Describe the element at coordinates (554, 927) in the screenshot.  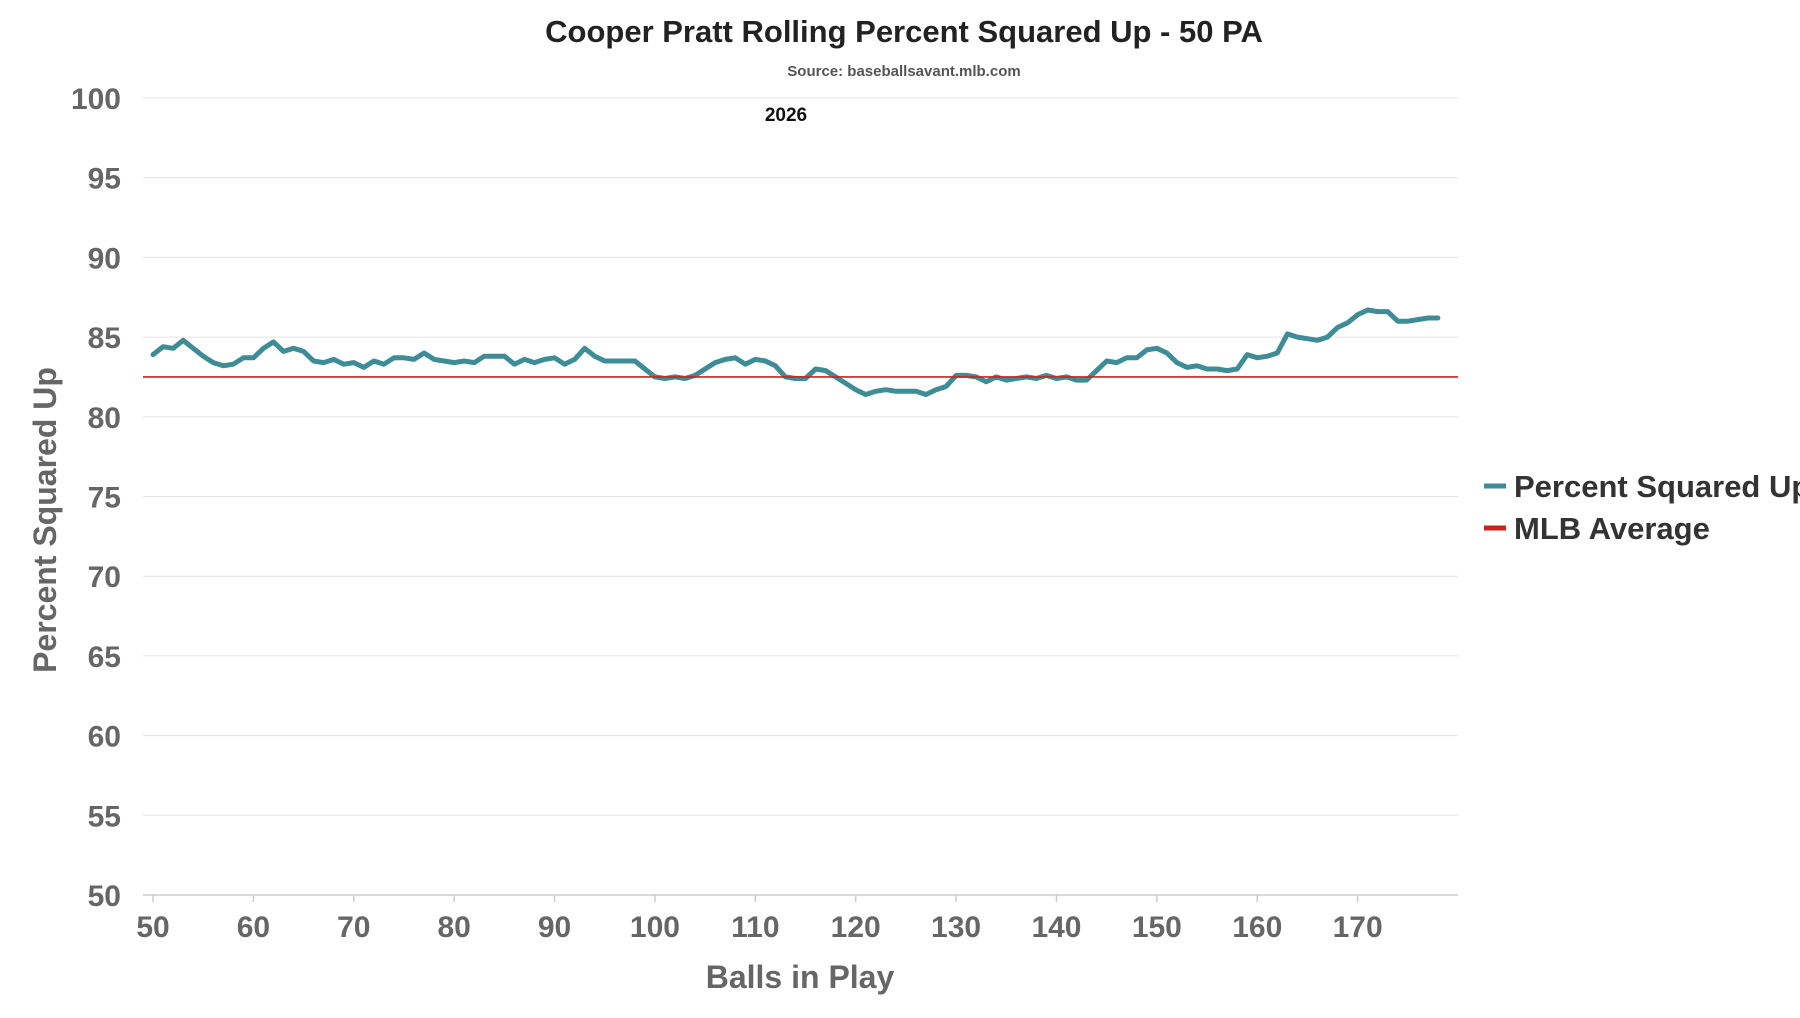
I see `x-tick-label: 90` at that location.